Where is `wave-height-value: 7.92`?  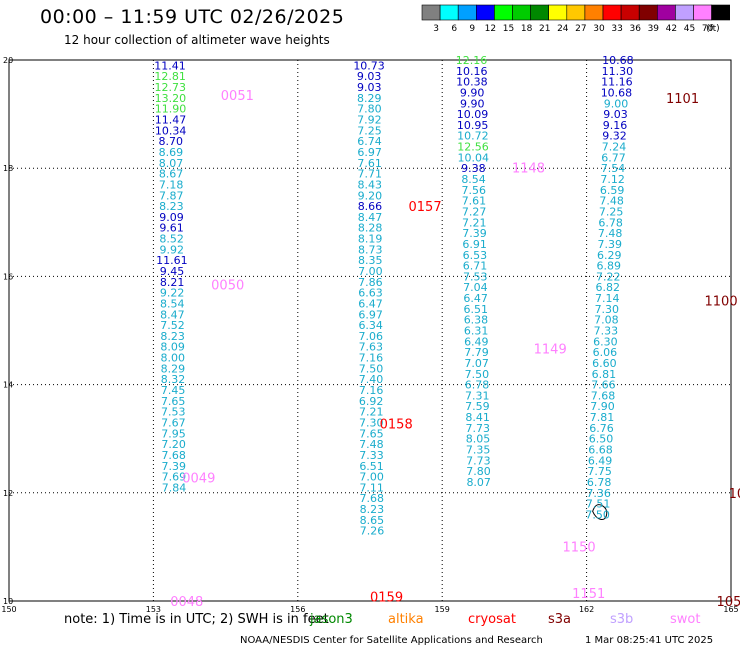 wave-height-value: 7.92 is located at coordinates (369, 120).